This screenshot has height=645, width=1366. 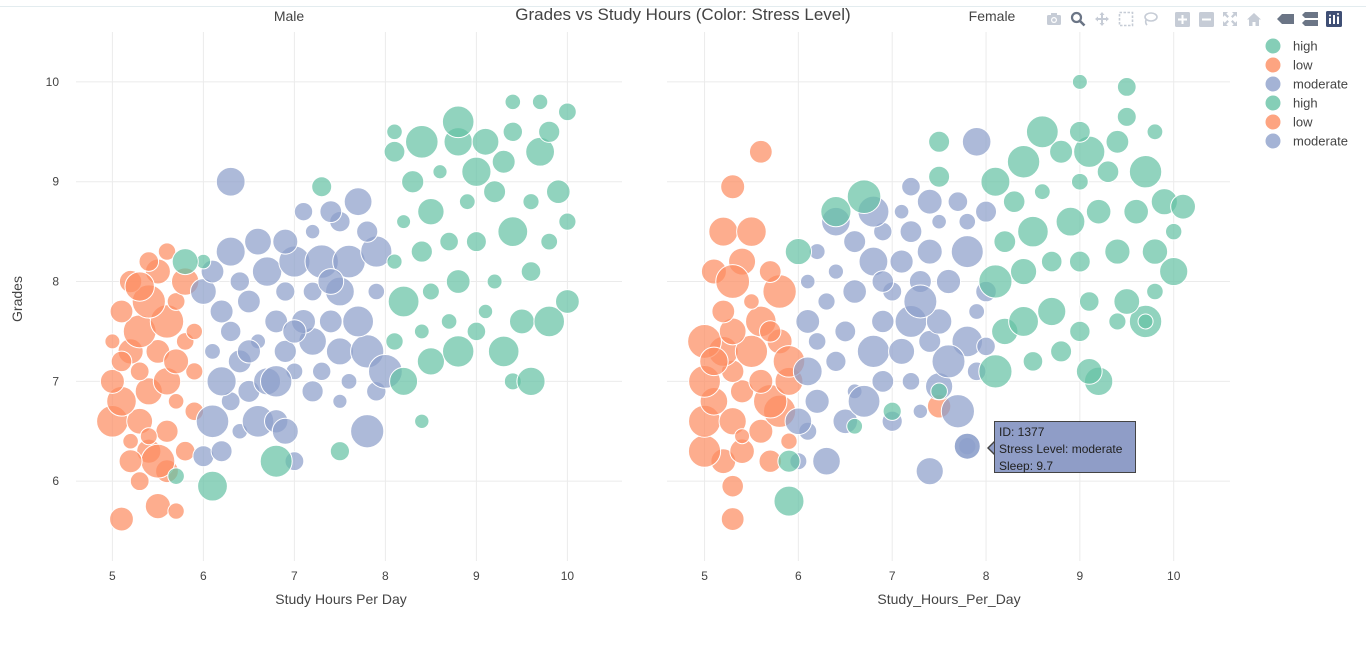 I want to click on box-select-icon, so click(x=1126, y=19).